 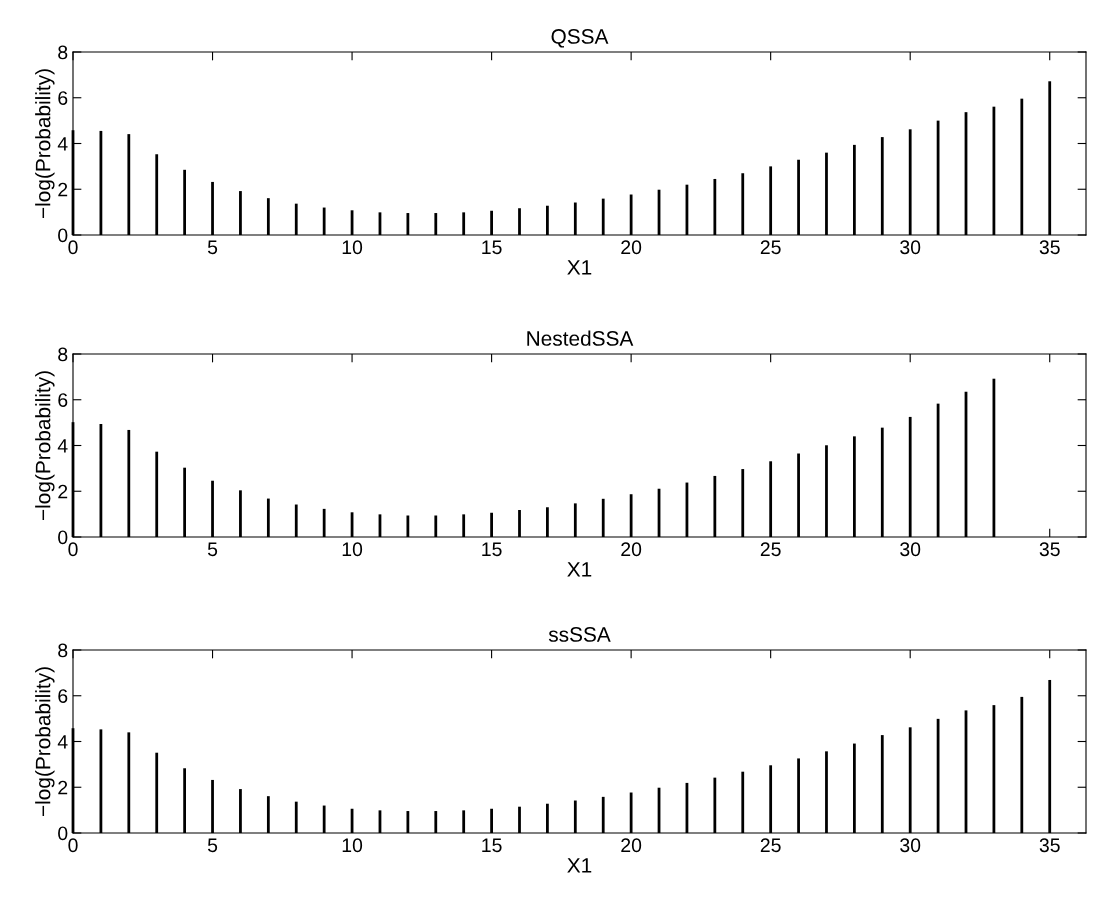 What do you see at coordinates (580, 38) in the screenshot?
I see `chart-title: QSSA` at bounding box center [580, 38].